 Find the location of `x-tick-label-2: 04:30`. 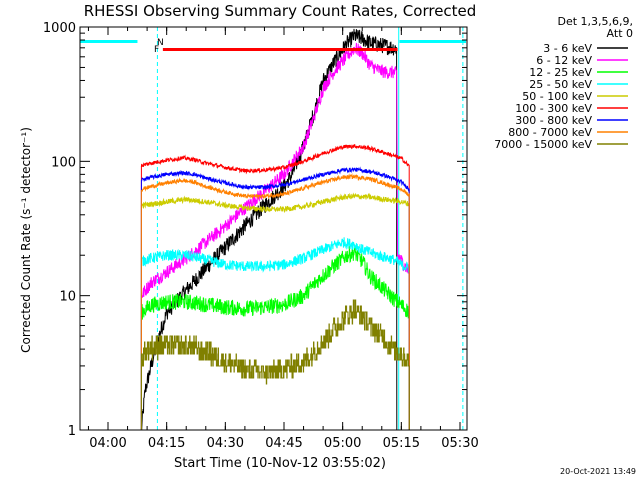

x-tick-label-2: 04:30 is located at coordinates (225, 443).